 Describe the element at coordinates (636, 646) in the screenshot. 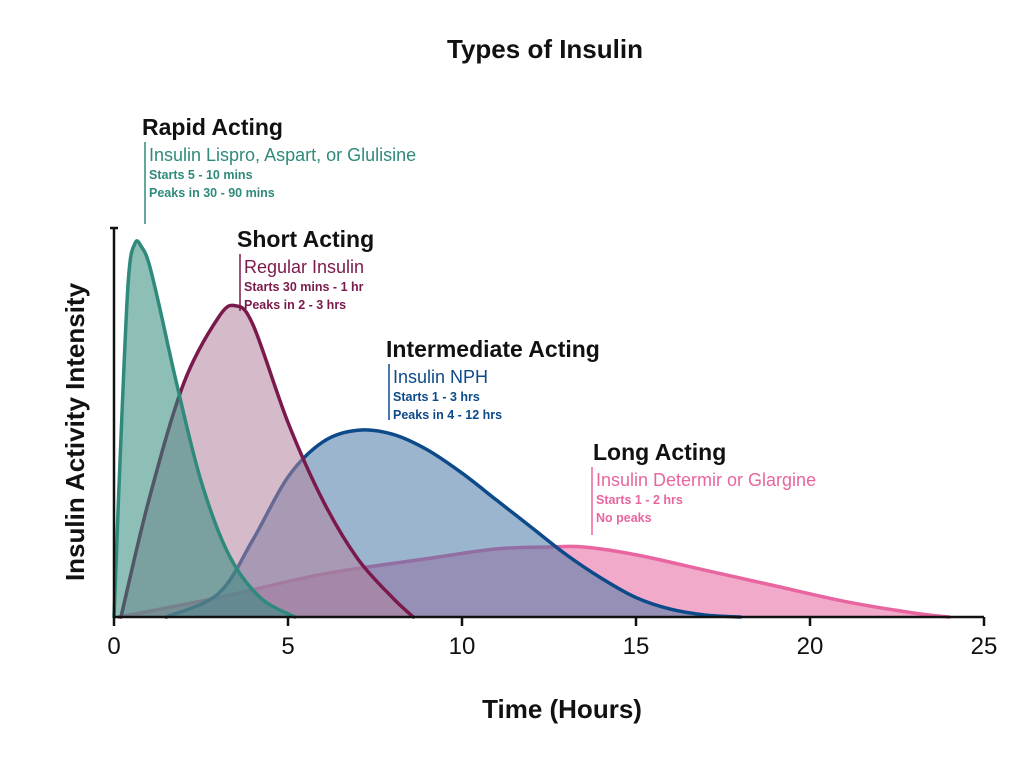

I see `x-tick-label-15: 15` at that location.